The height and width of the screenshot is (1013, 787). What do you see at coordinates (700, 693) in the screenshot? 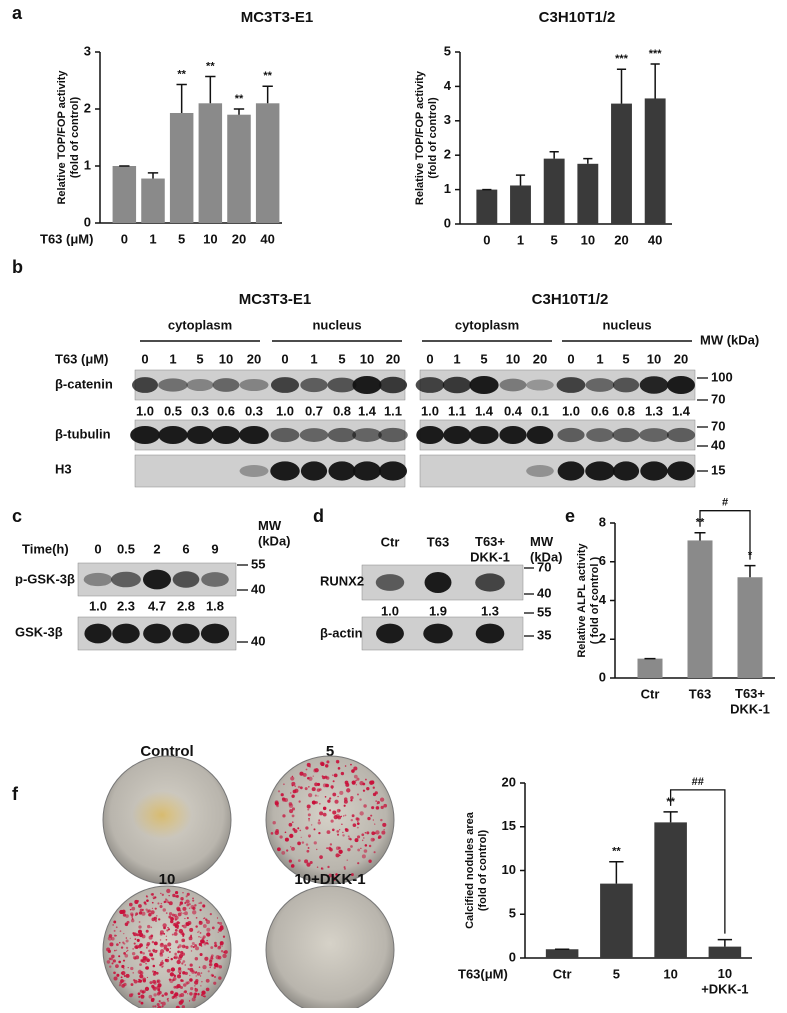
I see `x-tick-label: T63` at bounding box center [700, 693].